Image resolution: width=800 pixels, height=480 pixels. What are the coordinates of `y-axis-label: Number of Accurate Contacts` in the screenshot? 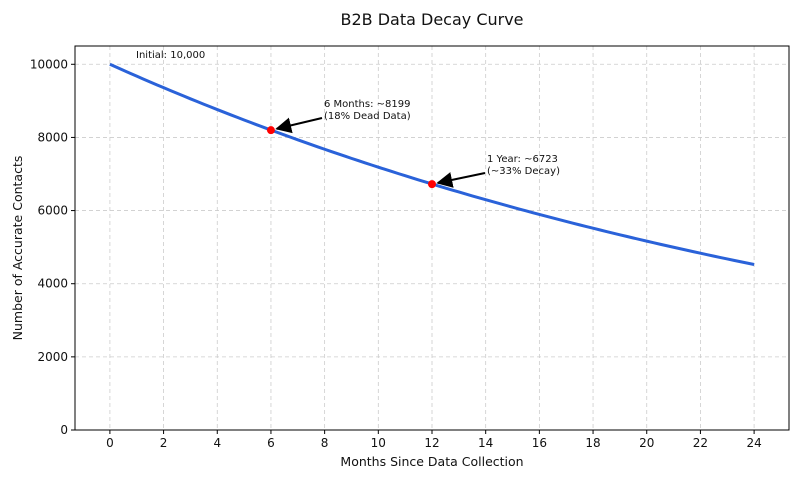 It's located at (17, 248).